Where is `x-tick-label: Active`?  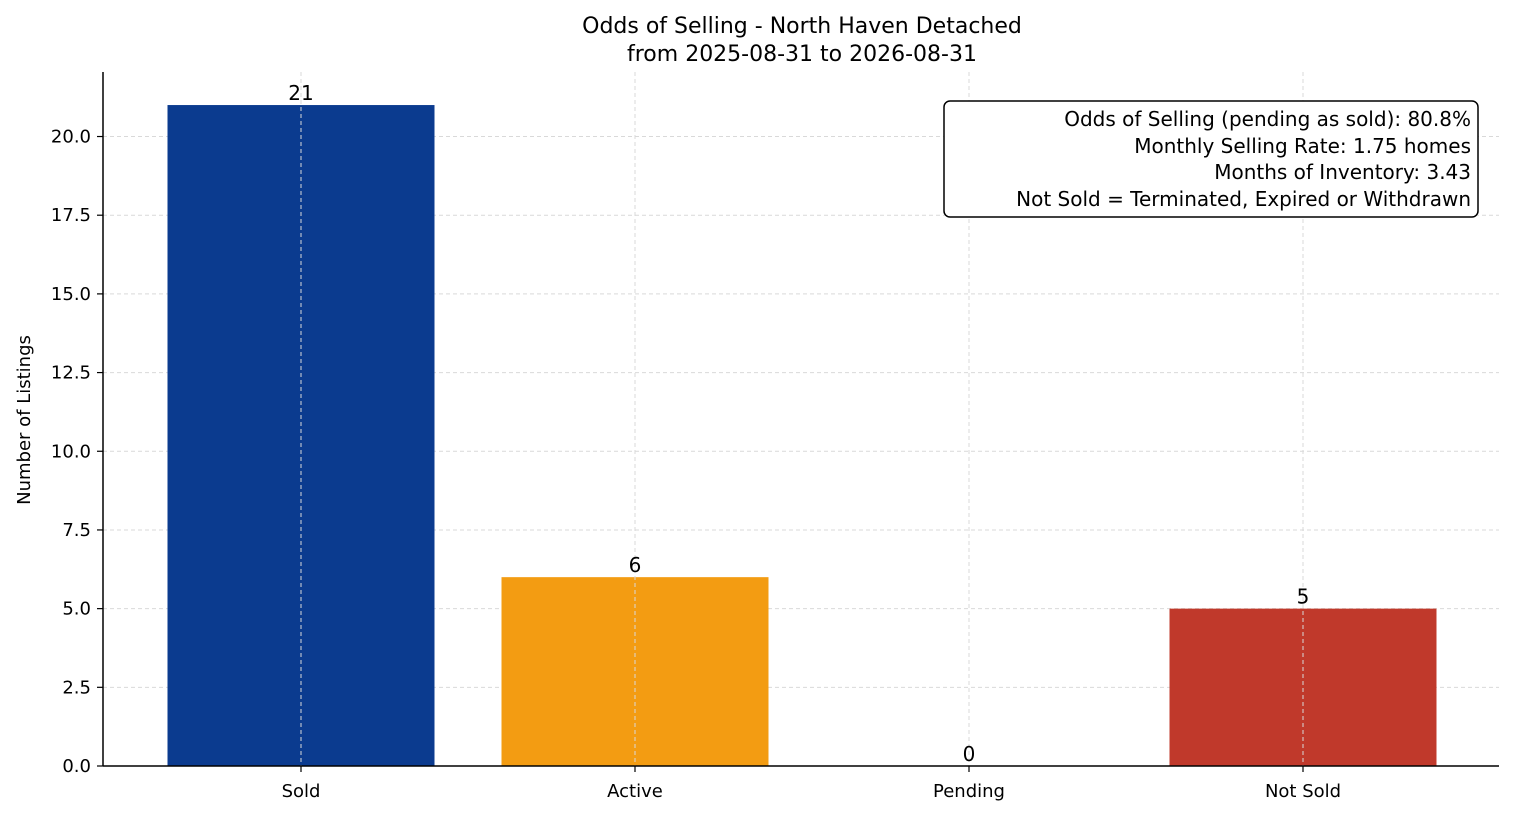 x-tick-label: Active is located at coordinates (635, 791).